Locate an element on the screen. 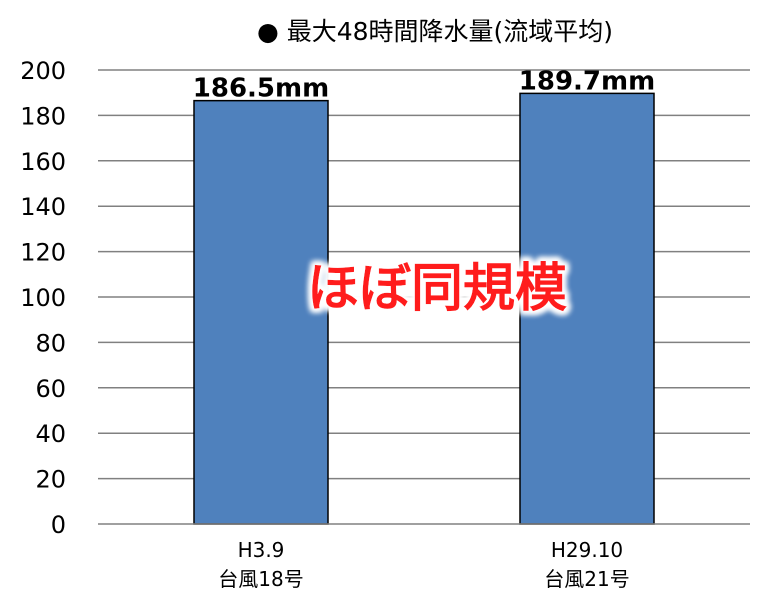  y-tick-label: 140 is located at coordinates (43, 207).